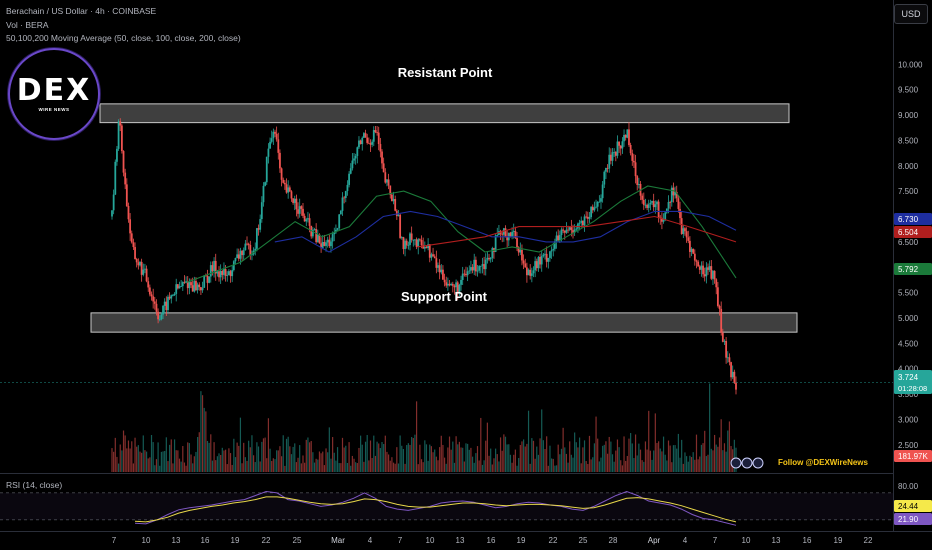 The image size is (932, 550). Describe the element at coordinates (908, 394) in the screenshot. I see `price-tick-label: 3.500` at that location.